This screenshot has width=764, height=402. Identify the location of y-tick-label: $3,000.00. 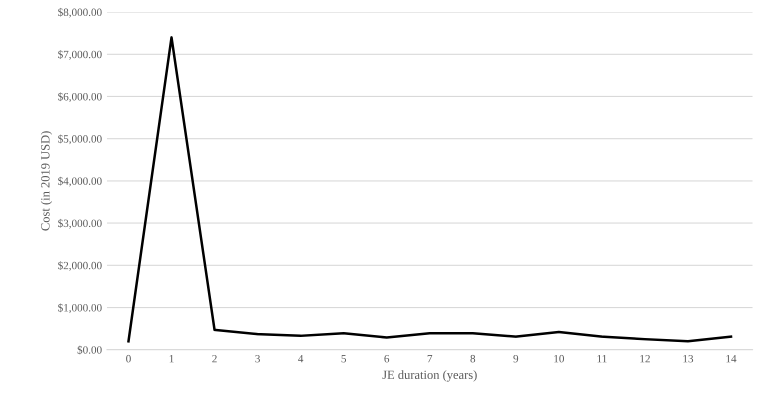
(80, 223).